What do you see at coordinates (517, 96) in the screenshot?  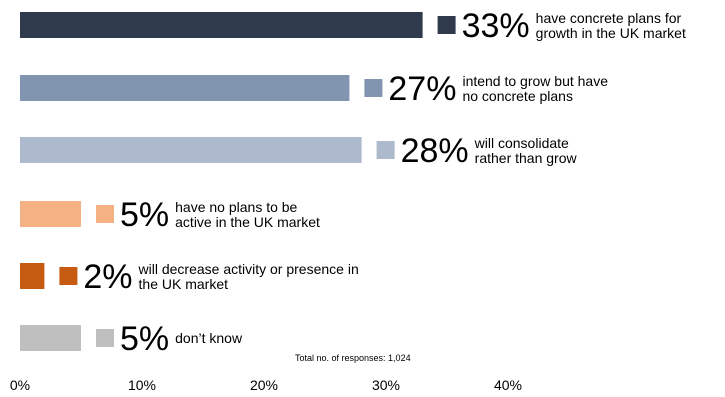 I see `category-description: no concrete plans` at bounding box center [517, 96].